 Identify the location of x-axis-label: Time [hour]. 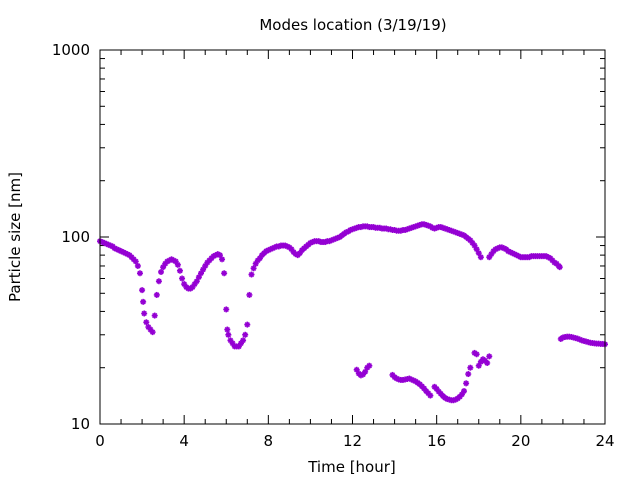
(351, 467).